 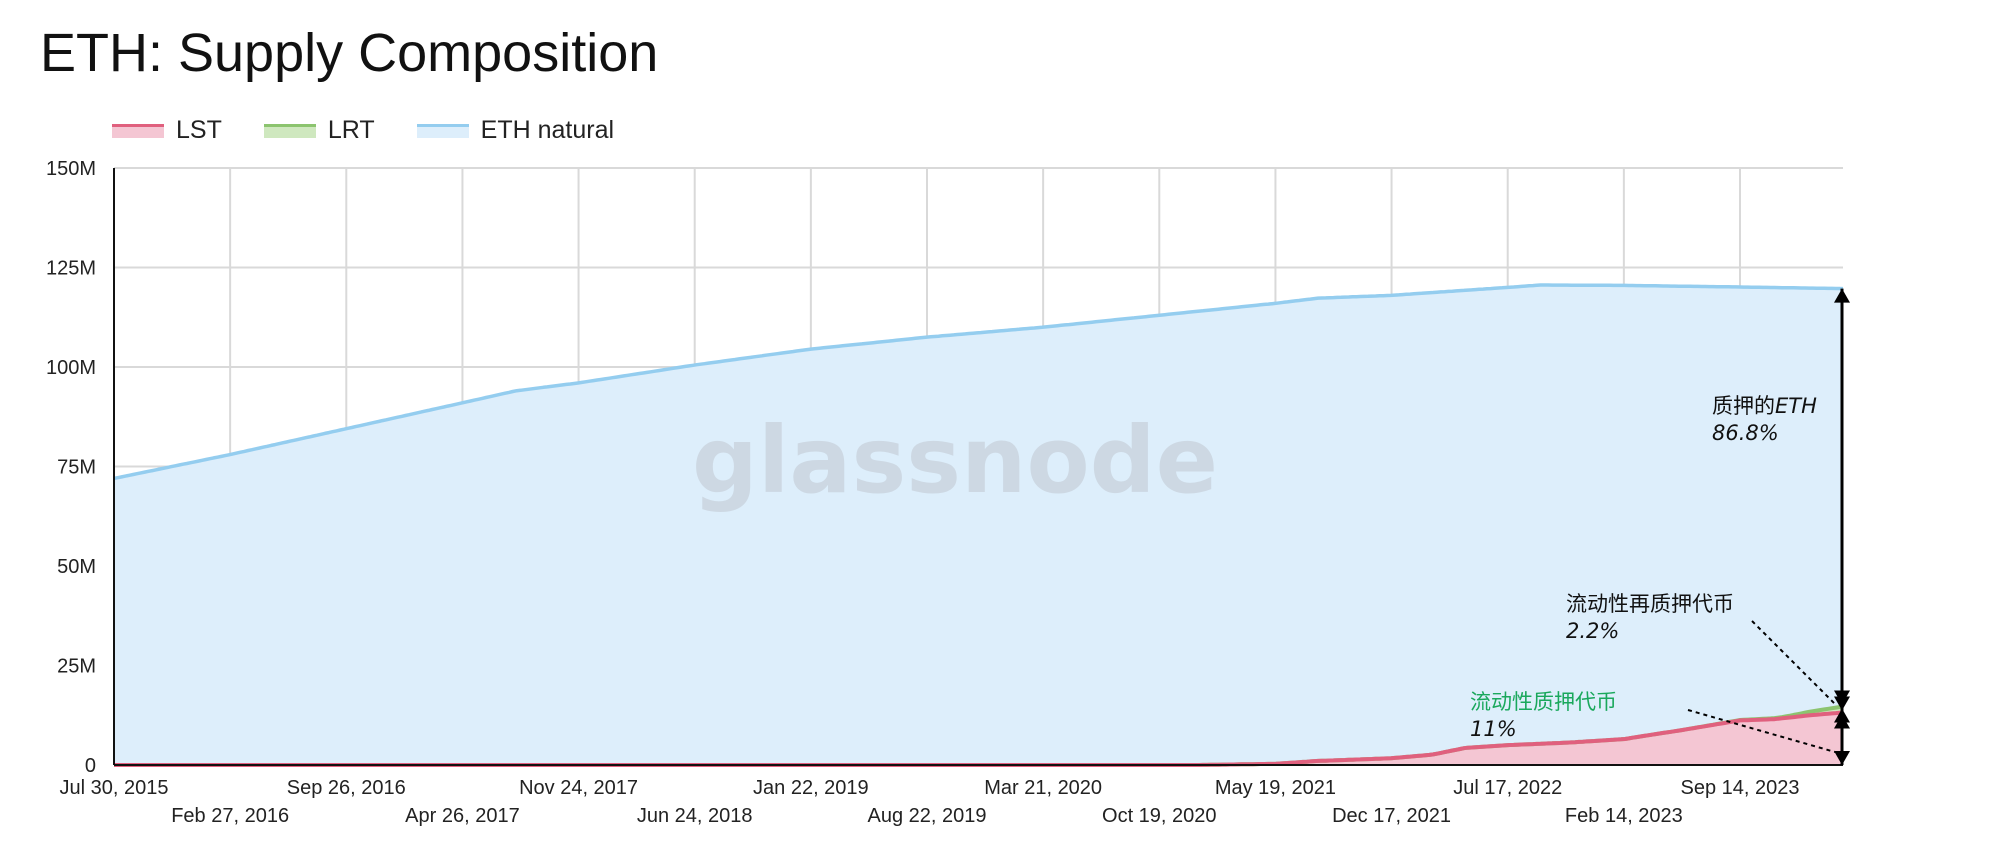 I want to click on annotation-lst-label: 流动性质押代币, so click(x=1543, y=702).